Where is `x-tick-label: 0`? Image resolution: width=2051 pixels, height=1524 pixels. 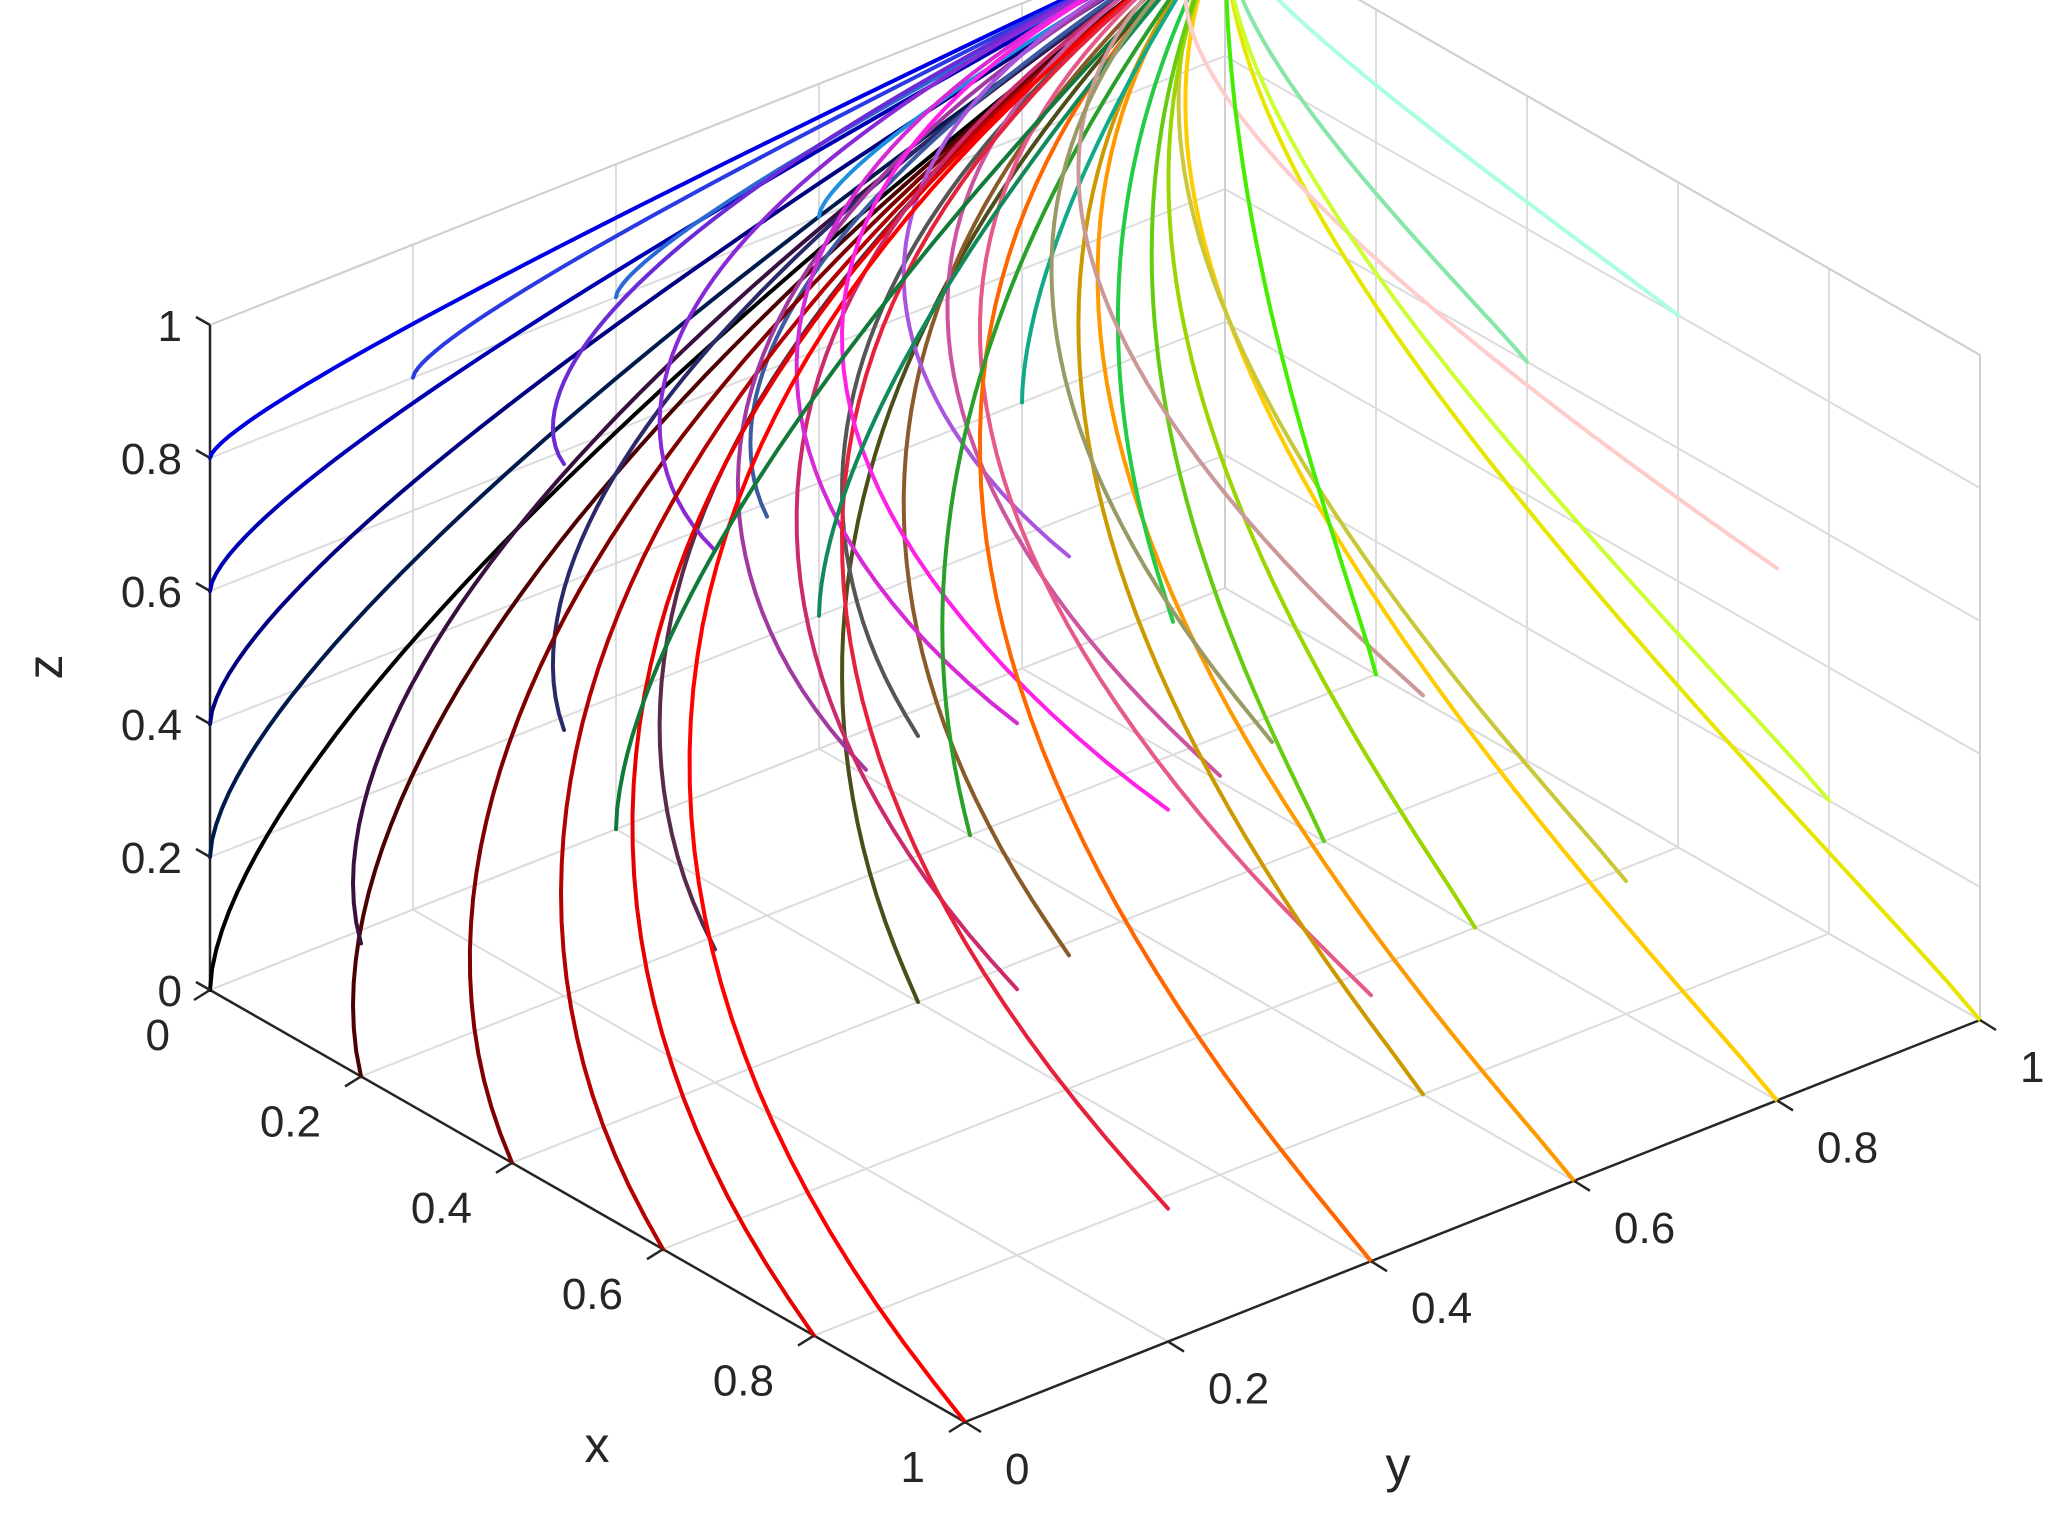
x-tick-label: 0 is located at coordinates (158, 1035).